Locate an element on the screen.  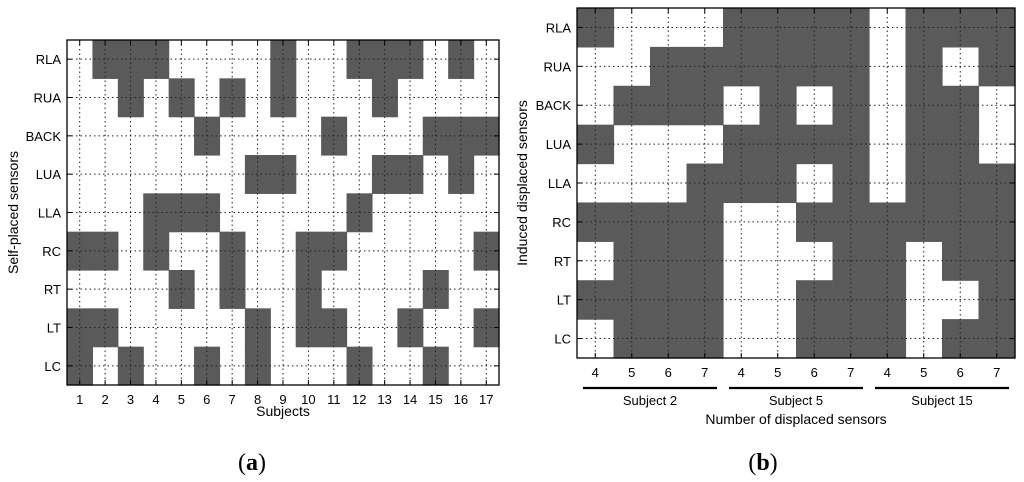
panel-b-cell-r6-c7 is located at coordinates (815, 222).